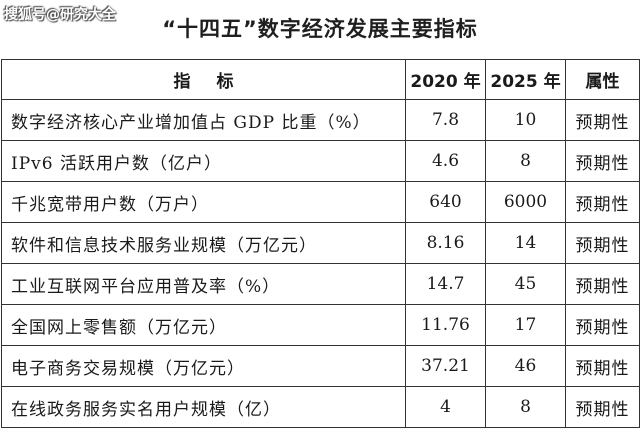 The image size is (640, 433). Describe the element at coordinates (445, 284) in the screenshot. I see `value-2020: 14.7` at that location.